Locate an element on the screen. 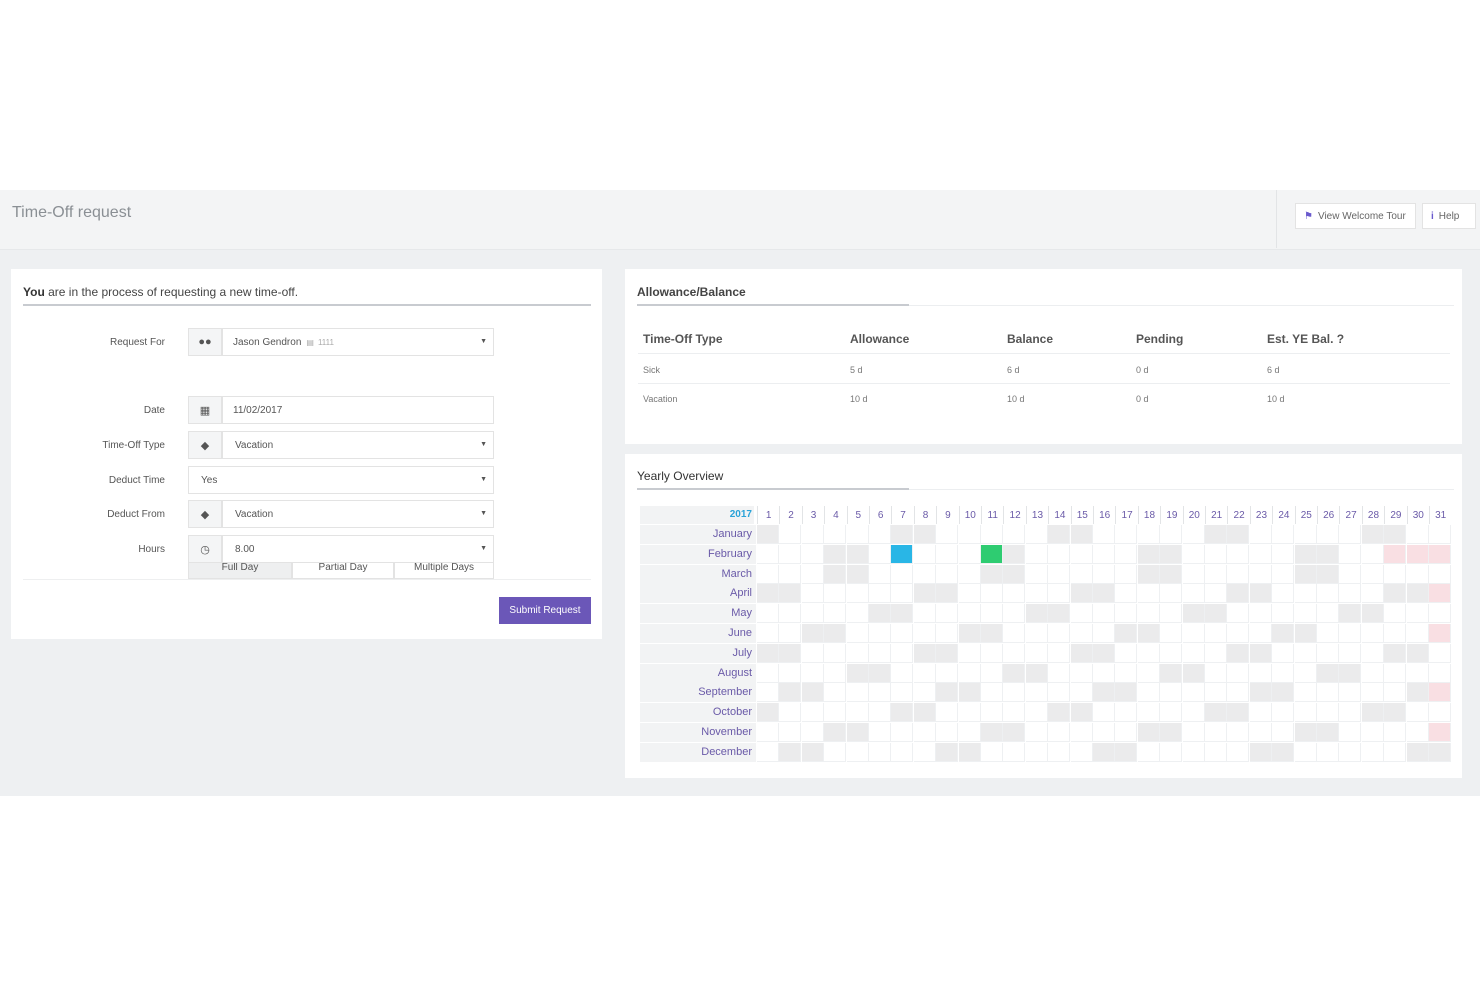  deduct-from-select: Vacation ▼ is located at coordinates (358, 514).